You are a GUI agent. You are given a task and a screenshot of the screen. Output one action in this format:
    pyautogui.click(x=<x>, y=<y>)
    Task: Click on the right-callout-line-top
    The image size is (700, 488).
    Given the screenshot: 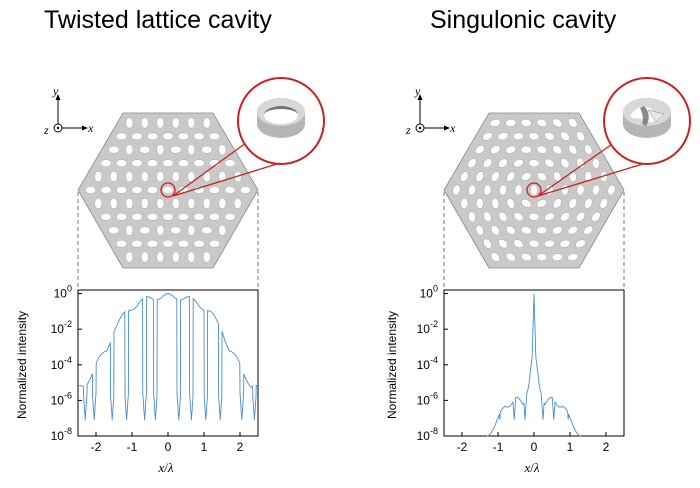 What is the action you would take?
    pyautogui.click(x=578, y=168)
    